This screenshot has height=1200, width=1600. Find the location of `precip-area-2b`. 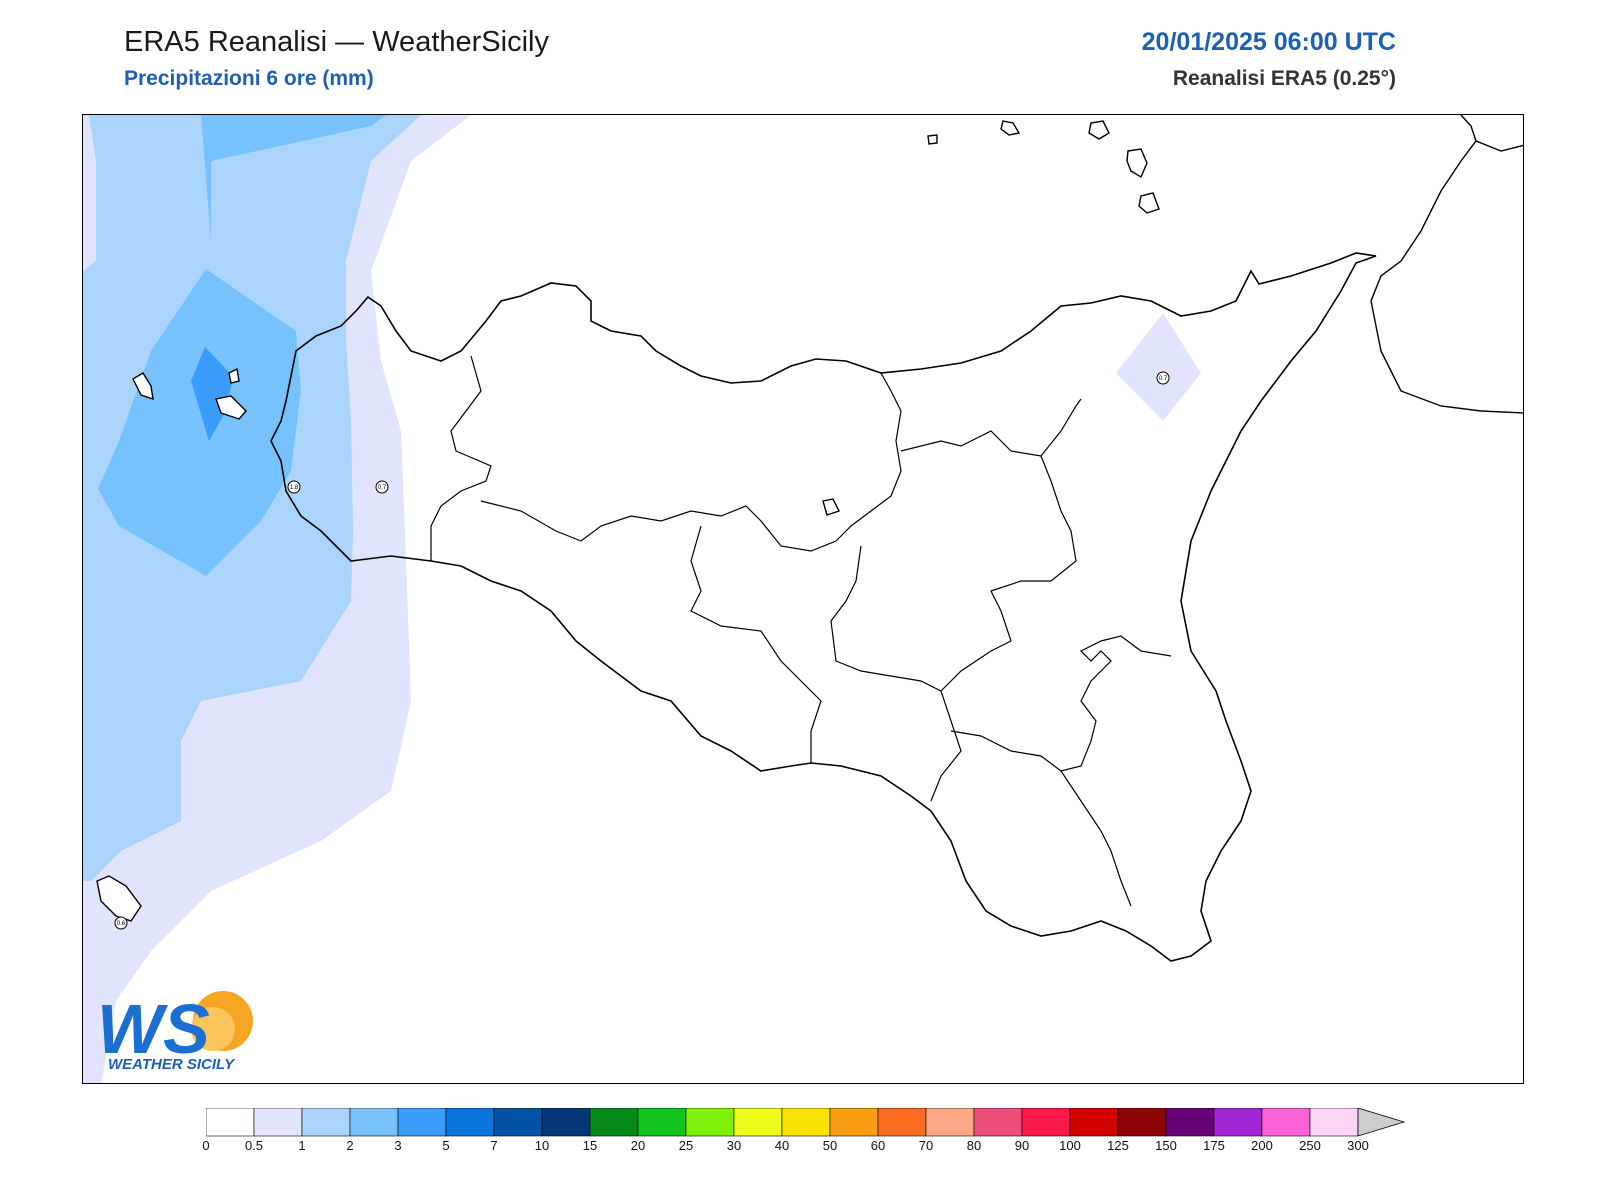

precip-area-2b is located at coordinates (199, 422).